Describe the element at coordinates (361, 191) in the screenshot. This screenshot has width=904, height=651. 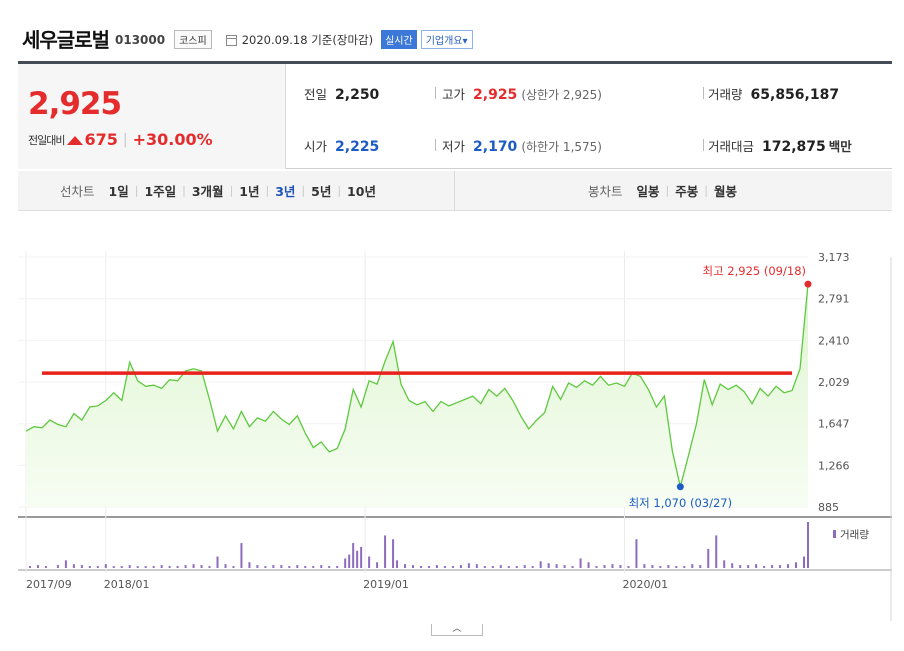
I see `line-period-6: 10년` at that location.